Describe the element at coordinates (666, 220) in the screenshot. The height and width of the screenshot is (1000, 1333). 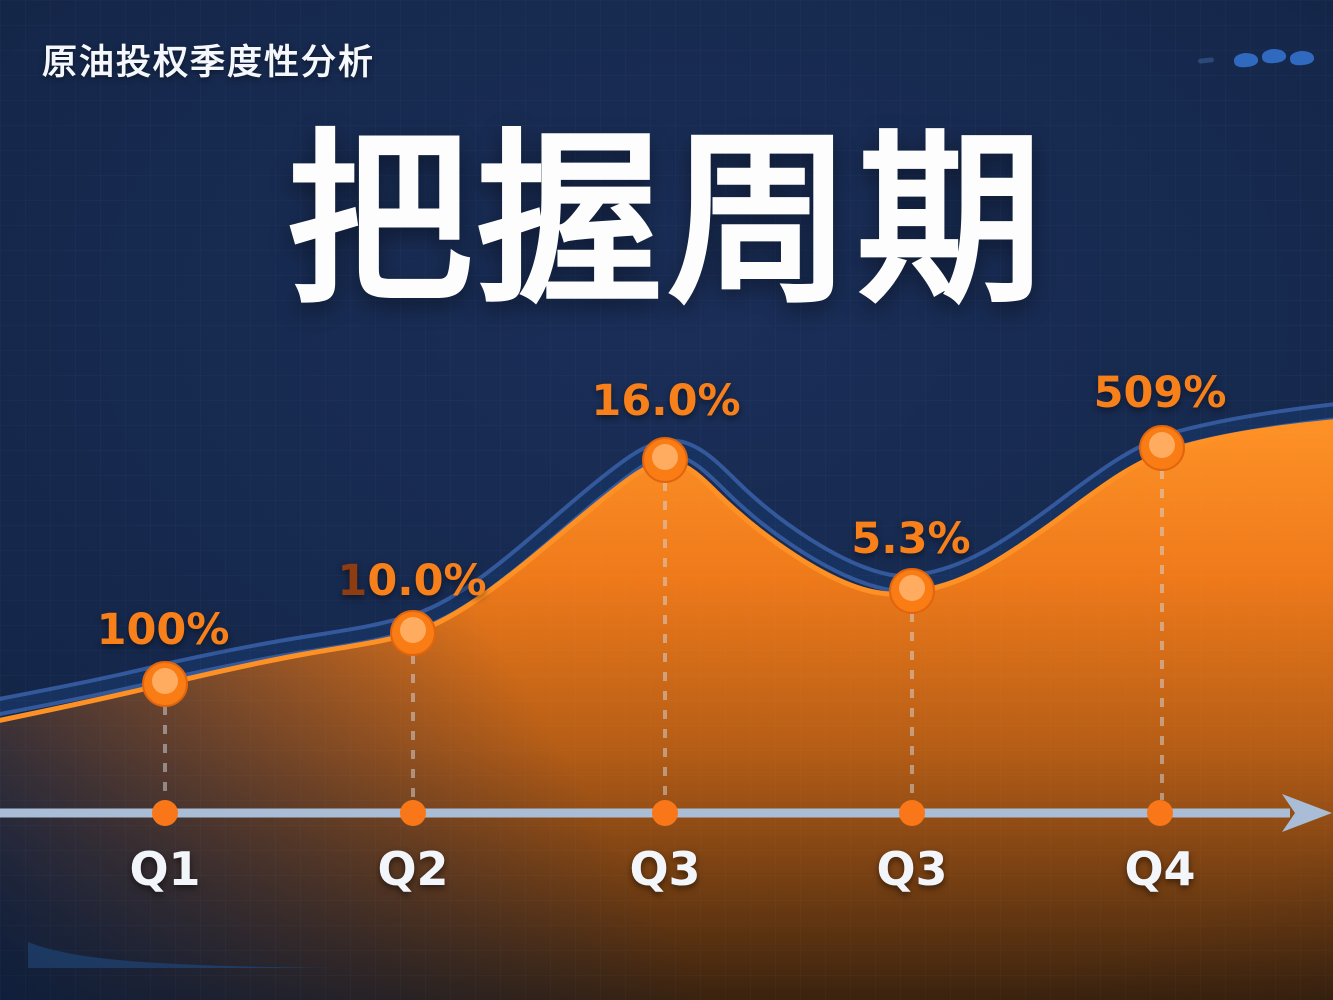
I see `hero-heading: 把握周期` at that location.